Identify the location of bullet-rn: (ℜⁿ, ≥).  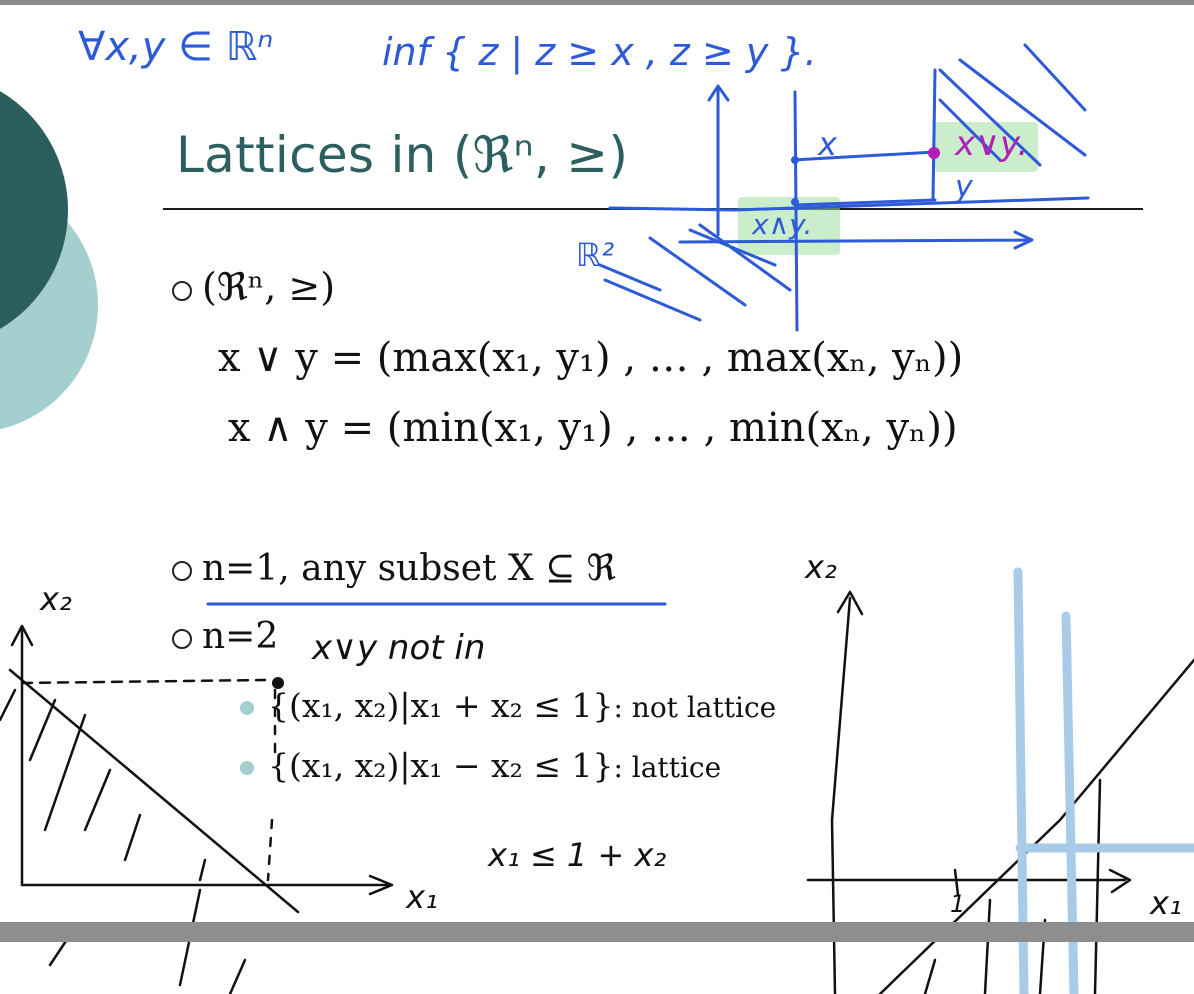
(253, 287).